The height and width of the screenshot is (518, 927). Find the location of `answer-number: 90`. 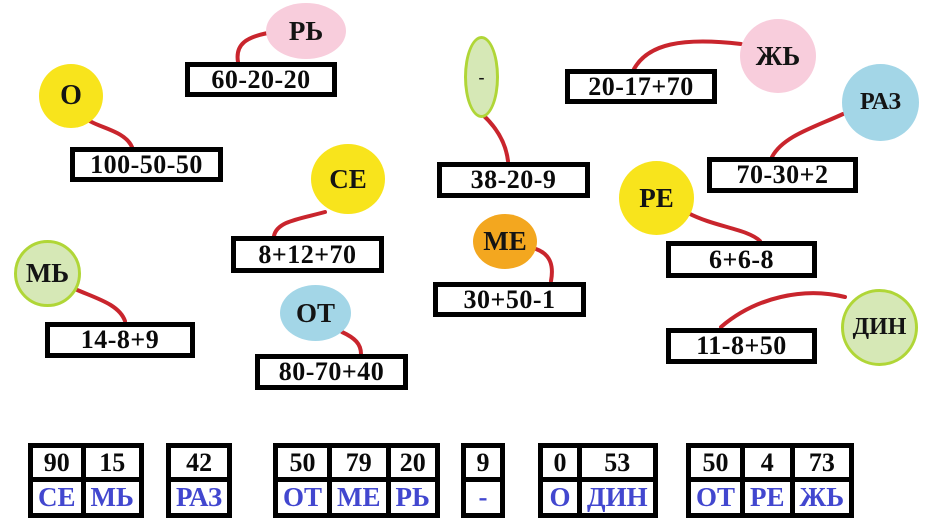

answer-number: 90 is located at coordinates (57, 462).